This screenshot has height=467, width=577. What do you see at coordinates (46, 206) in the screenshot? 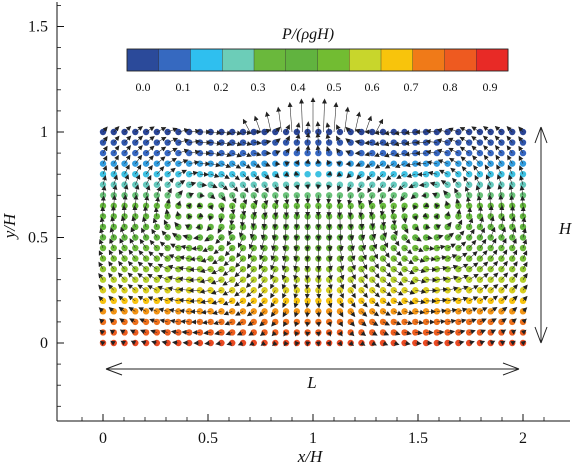
I see `y-ticks: 0 0.5 1 1.5` at bounding box center [46, 206].